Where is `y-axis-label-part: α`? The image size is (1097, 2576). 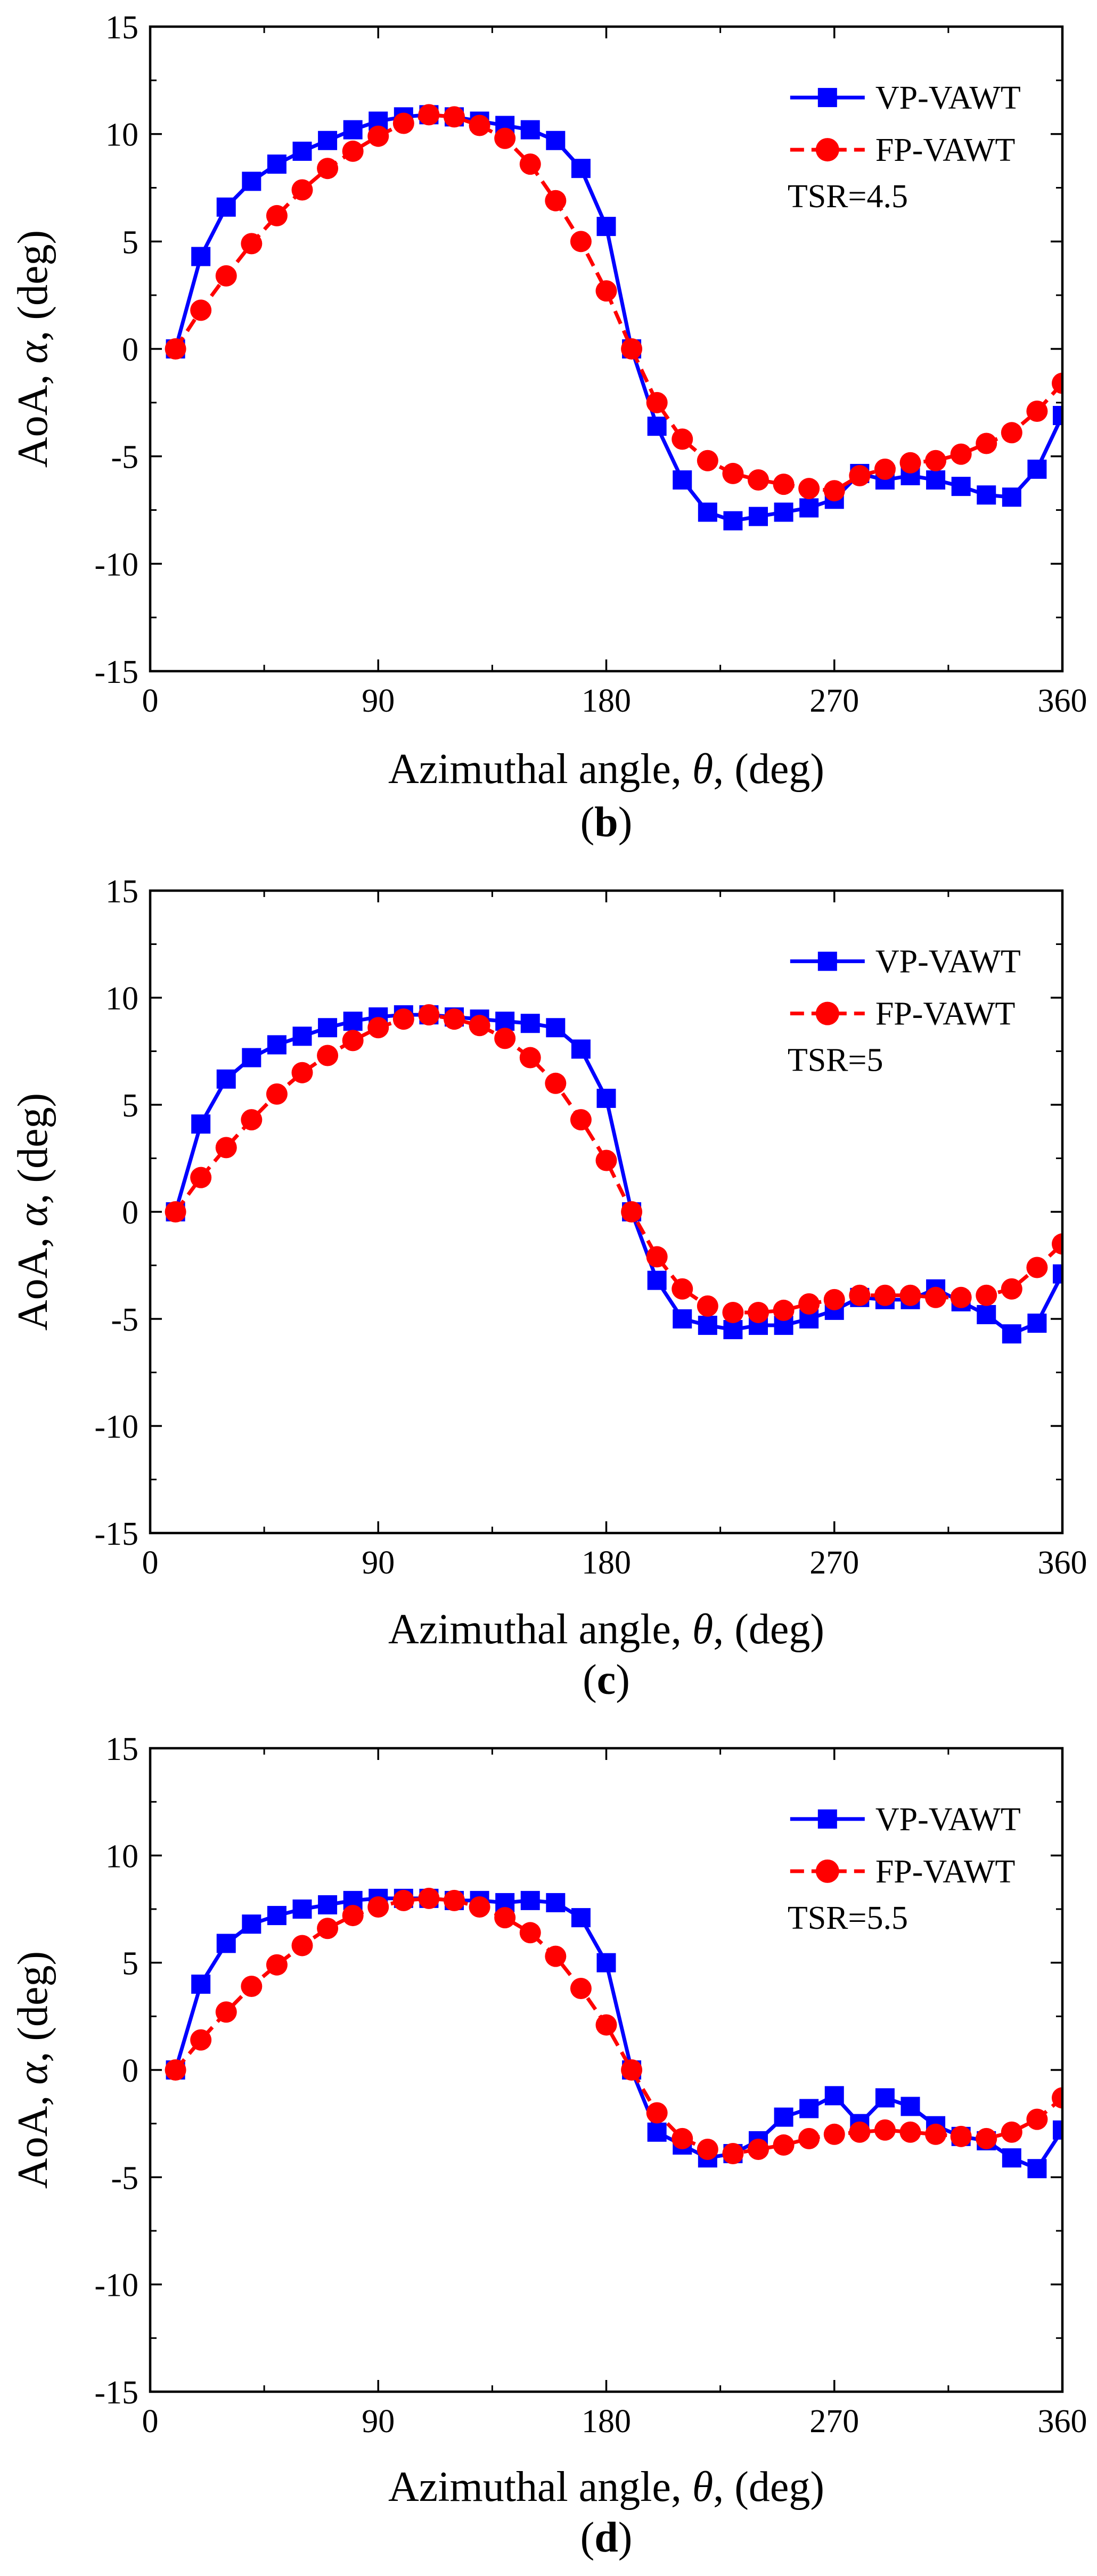 y-axis-label-part: α is located at coordinates (33, 1215).